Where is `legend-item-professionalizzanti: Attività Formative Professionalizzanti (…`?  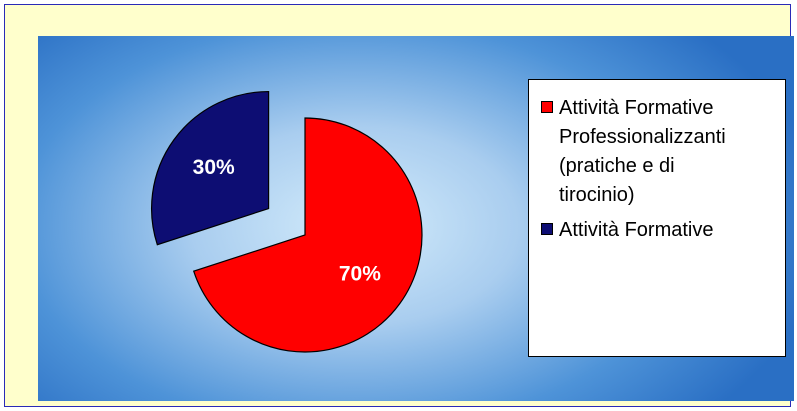 legend-item-professionalizzanti: Attività Formative Professionalizzanti (… is located at coordinates (658, 152).